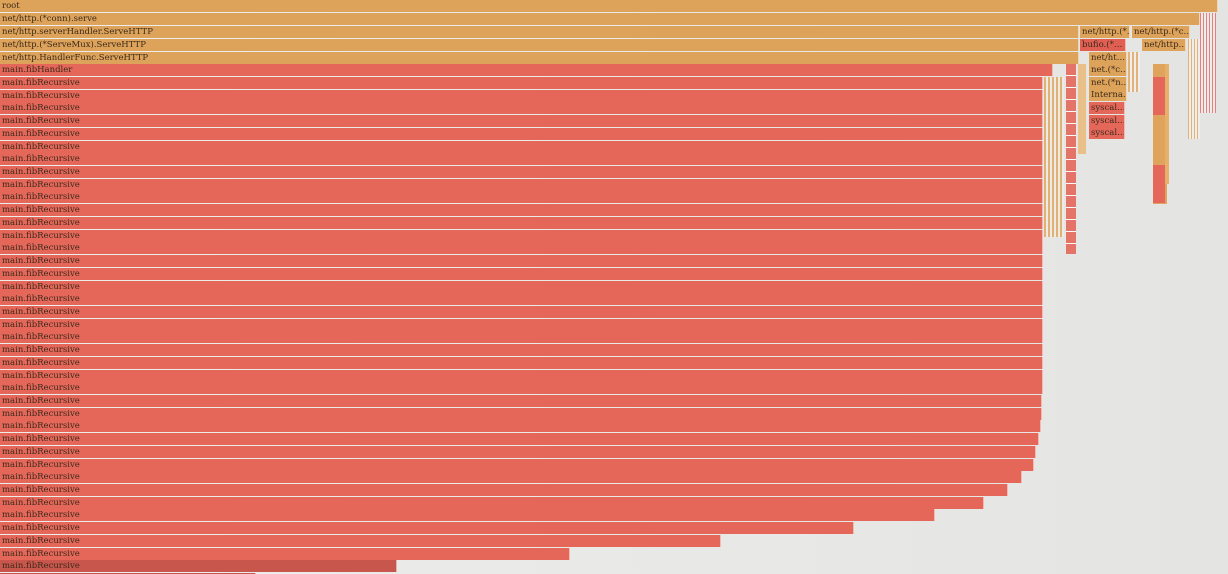  Describe the element at coordinates (75, 58) in the screenshot. I see `frame-label: net/http.HandlerFunc.ServeHTTP` at that location.